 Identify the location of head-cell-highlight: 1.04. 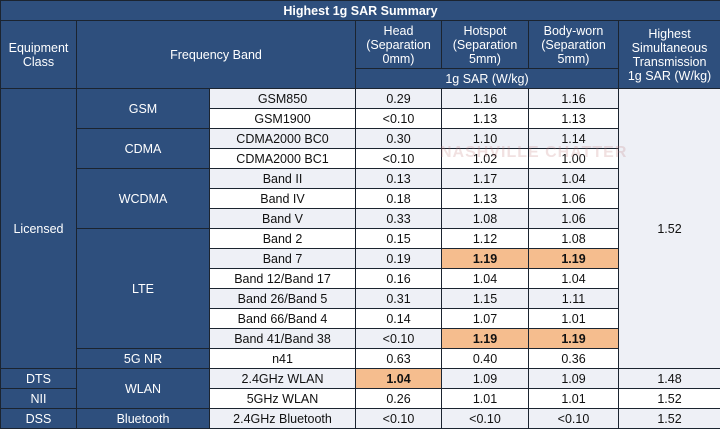
(398, 378).